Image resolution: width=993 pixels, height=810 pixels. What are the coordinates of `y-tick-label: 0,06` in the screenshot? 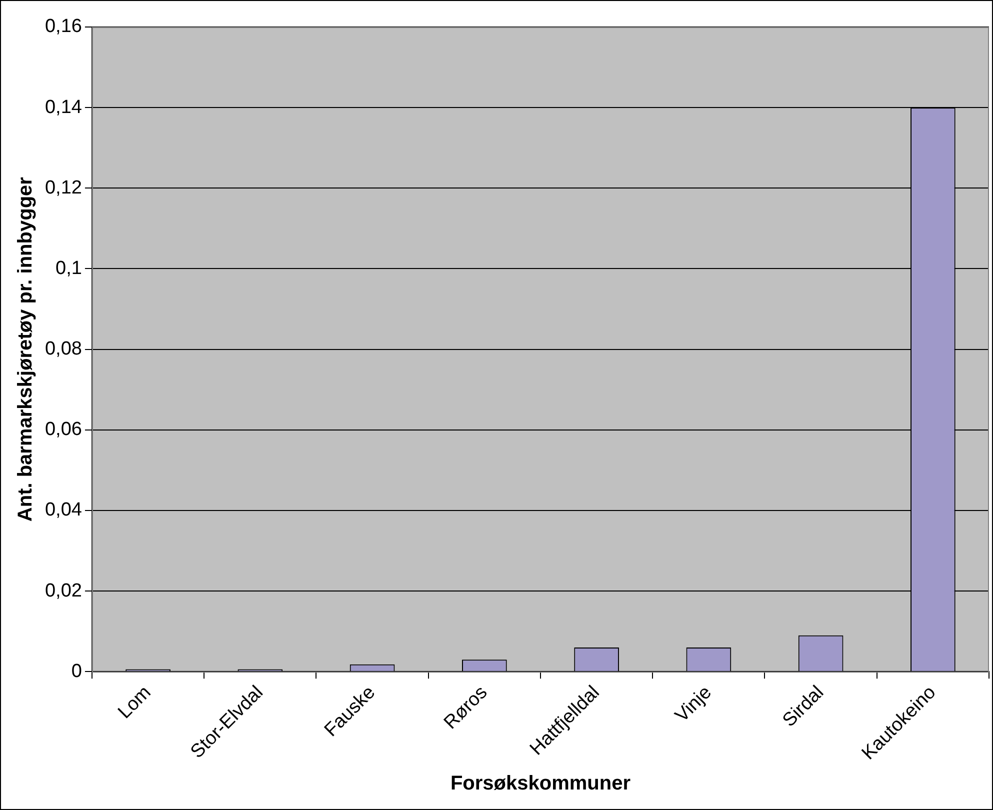 It's located at (63, 429).